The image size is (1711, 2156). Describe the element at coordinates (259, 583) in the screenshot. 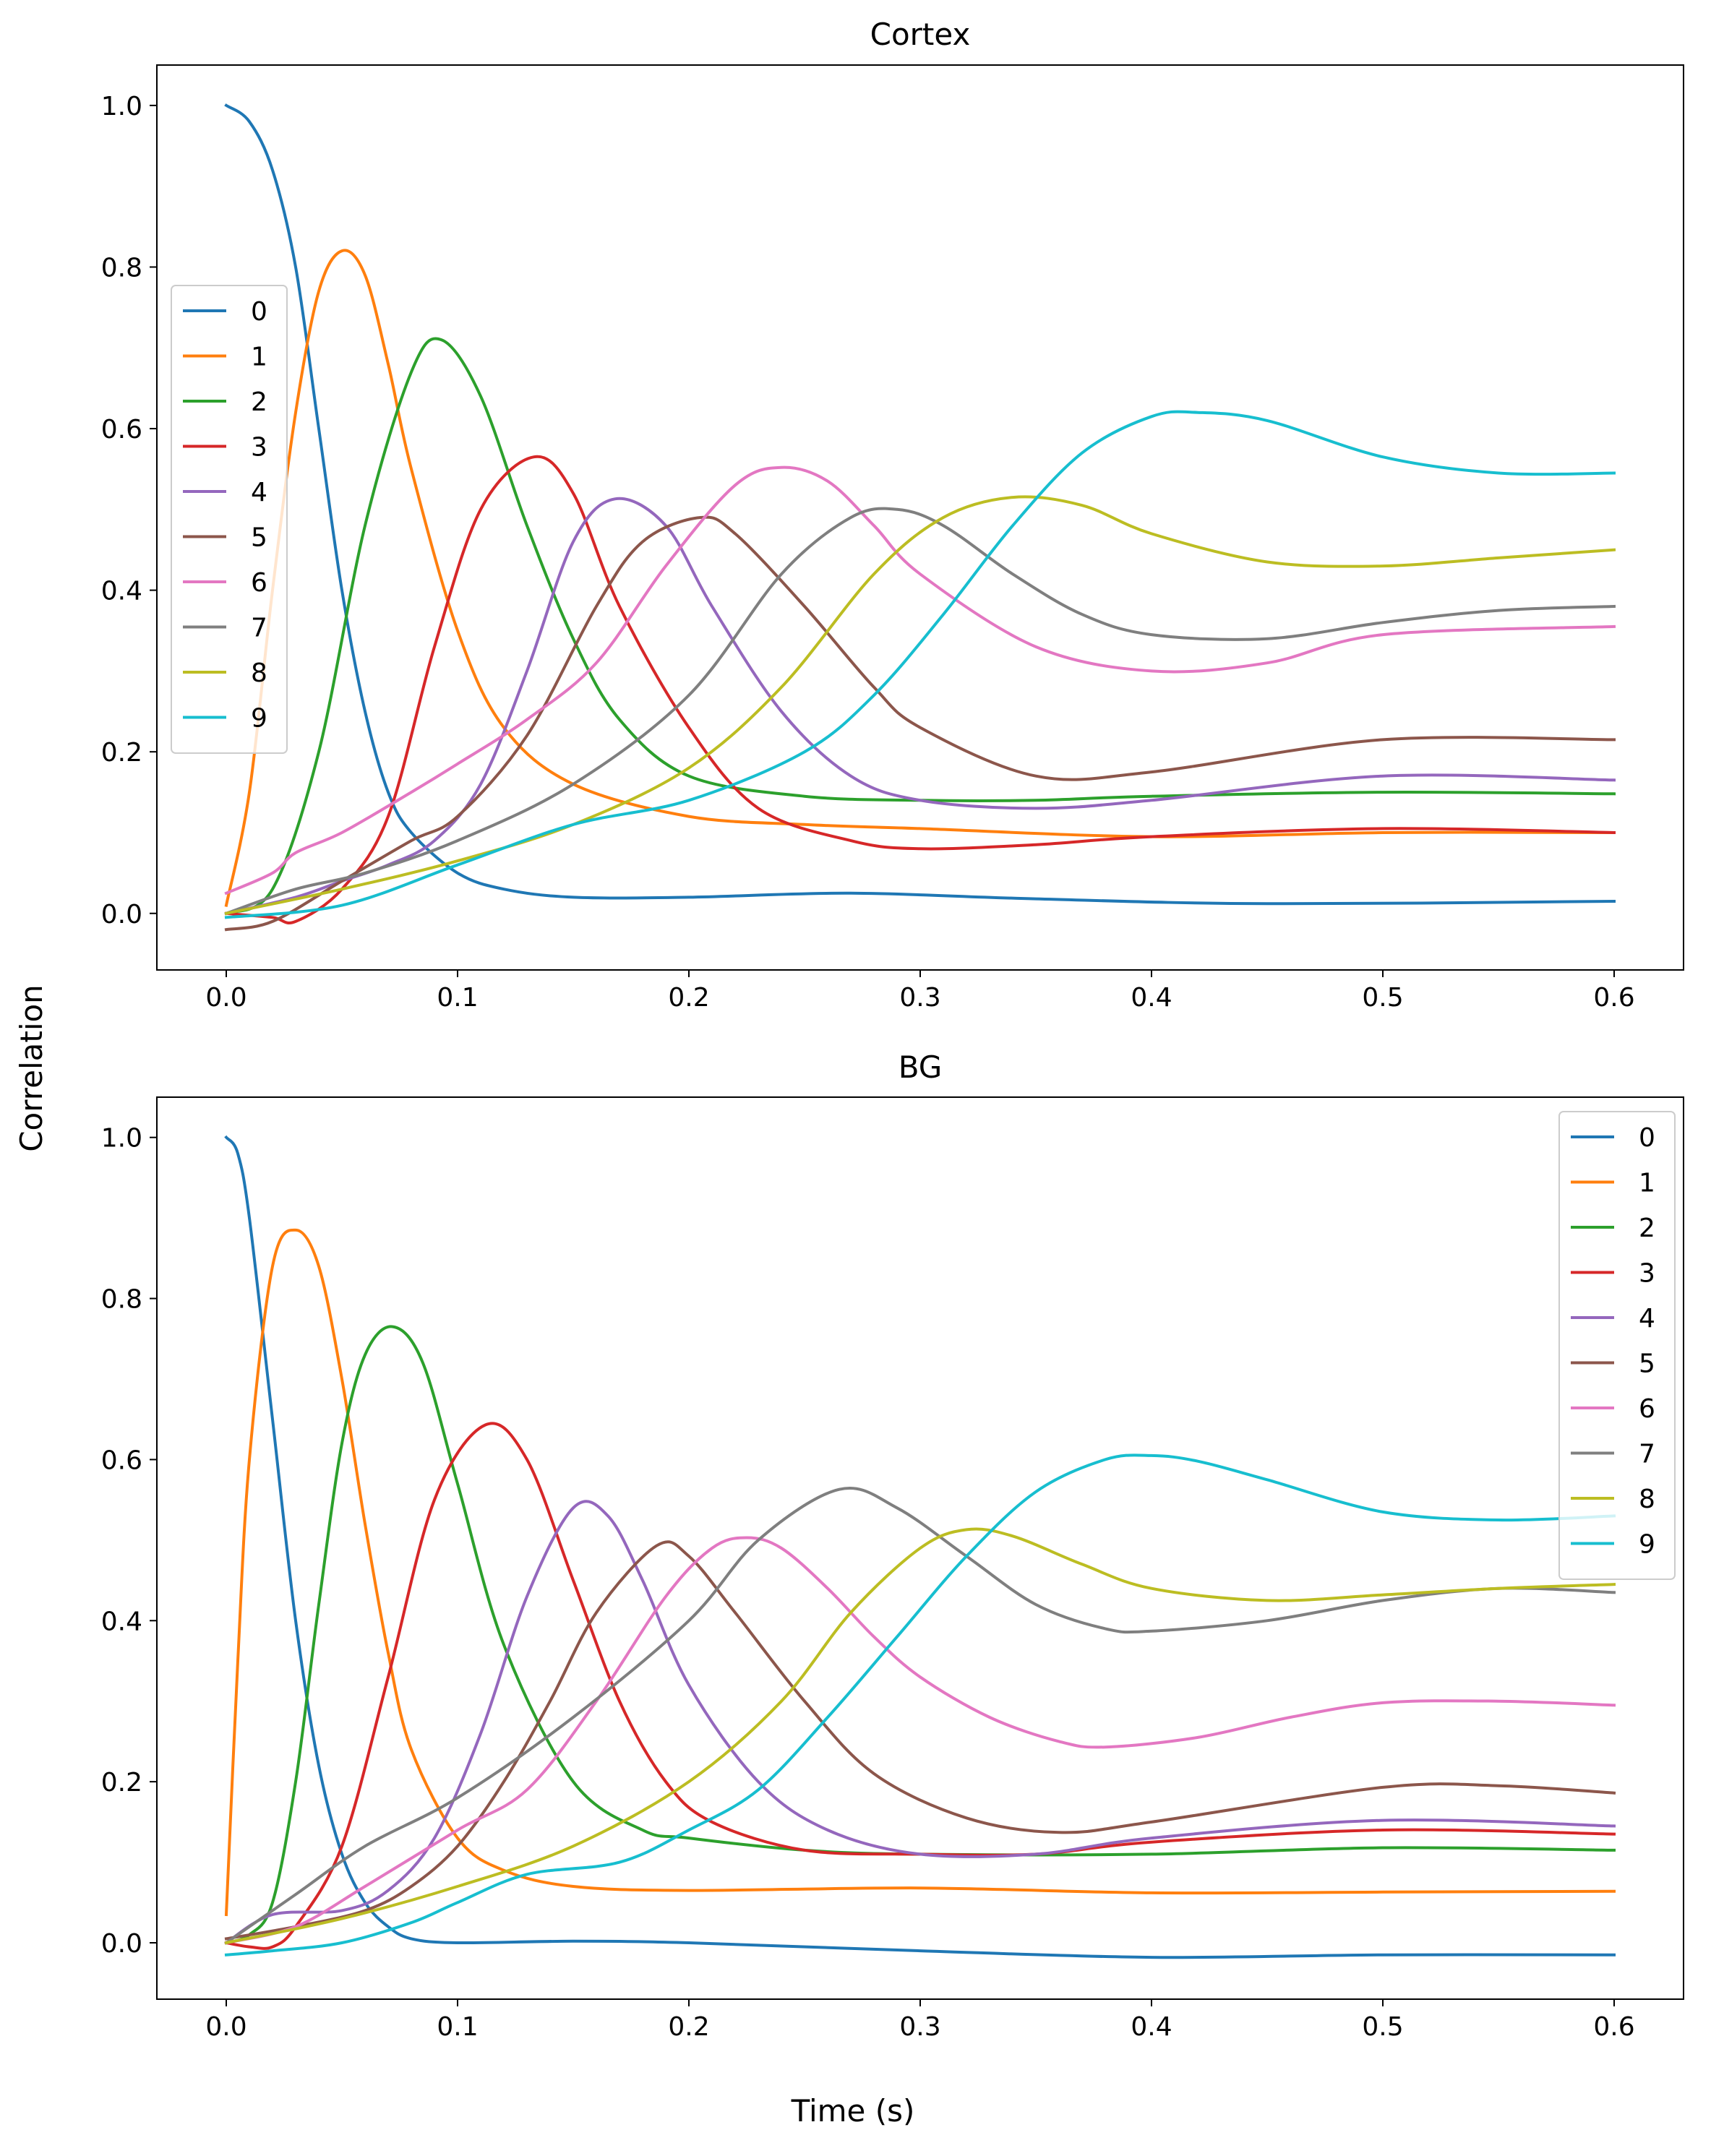

I see `cortex-legend-label-6: 6` at that location.